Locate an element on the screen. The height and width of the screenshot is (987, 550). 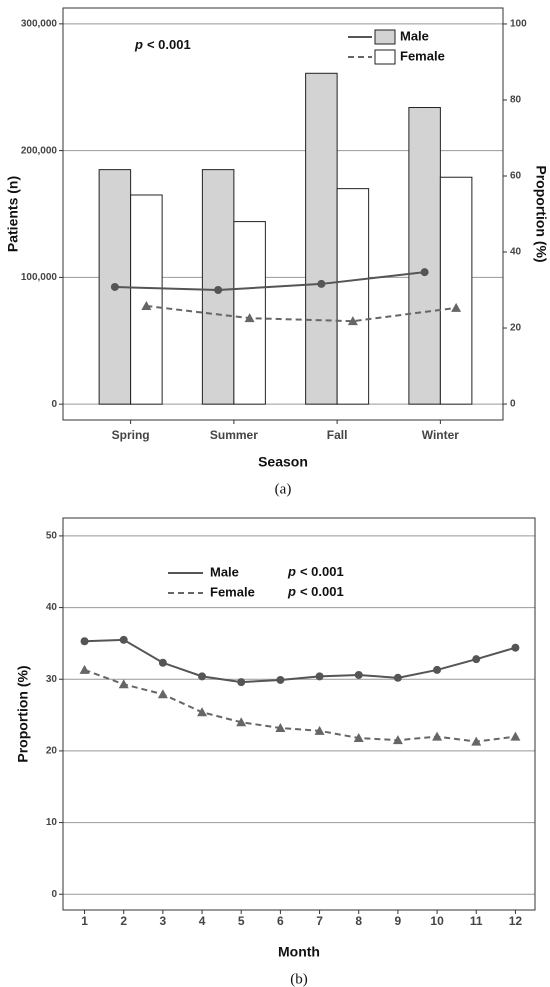
y-tick-label: 40 is located at coordinates (52, 607).